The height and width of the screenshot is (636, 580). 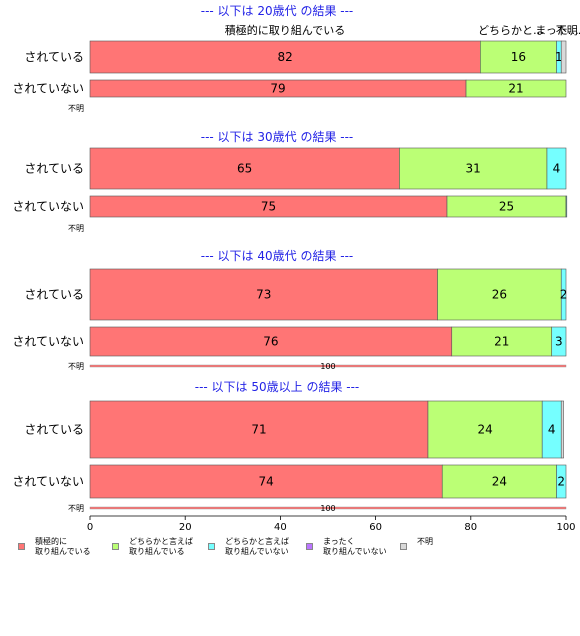 I want to click on bar-value-label: 65, so click(x=244, y=169).